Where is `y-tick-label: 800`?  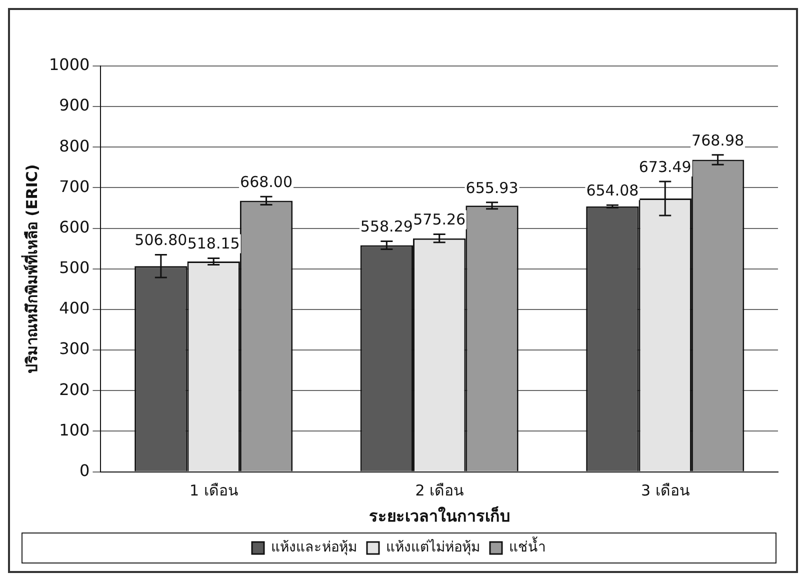 y-tick-label: 800 is located at coordinates (74, 146).